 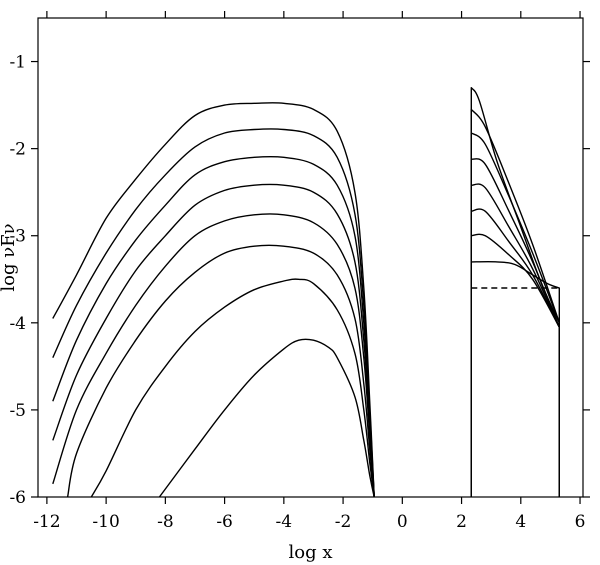 What do you see at coordinates (17, 411) in the screenshot?
I see `y-tick-label: -5` at bounding box center [17, 411].